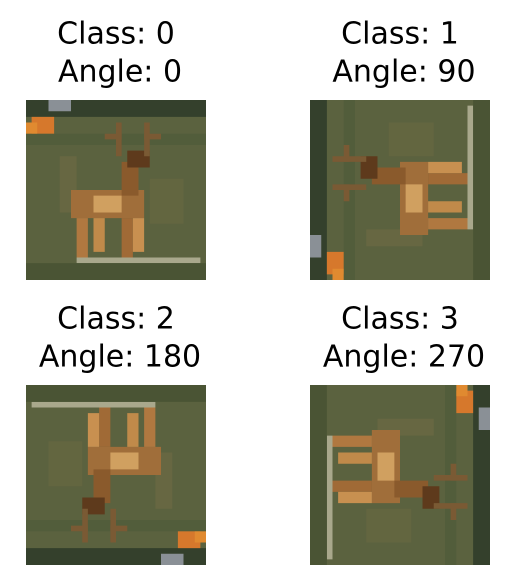 This screenshot has height=585, width=515. What do you see at coordinates (116, 34) in the screenshot?
I see `class-title: Class: 0` at bounding box center [116, 34].